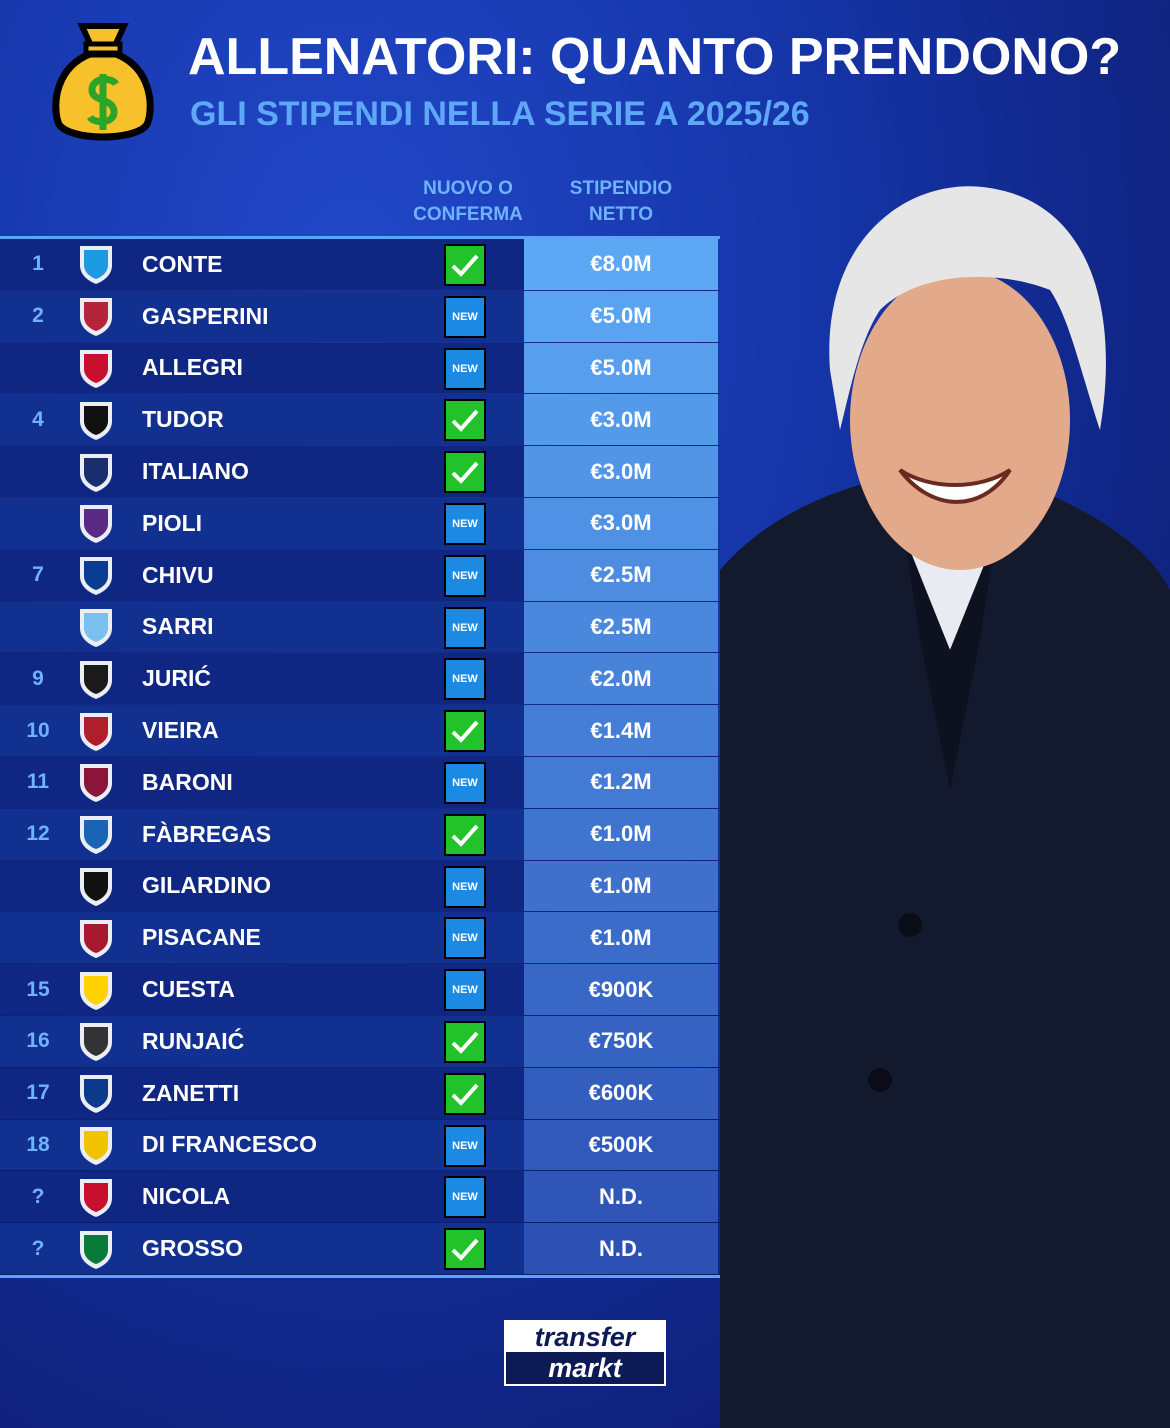 Image resolution: width=1170 pixels, height=1428 pixels. What do you see at coordinates (186, 1196) in the screenshot?
I see `coach-name: NICOLA` at bounding box center [186, 1196].